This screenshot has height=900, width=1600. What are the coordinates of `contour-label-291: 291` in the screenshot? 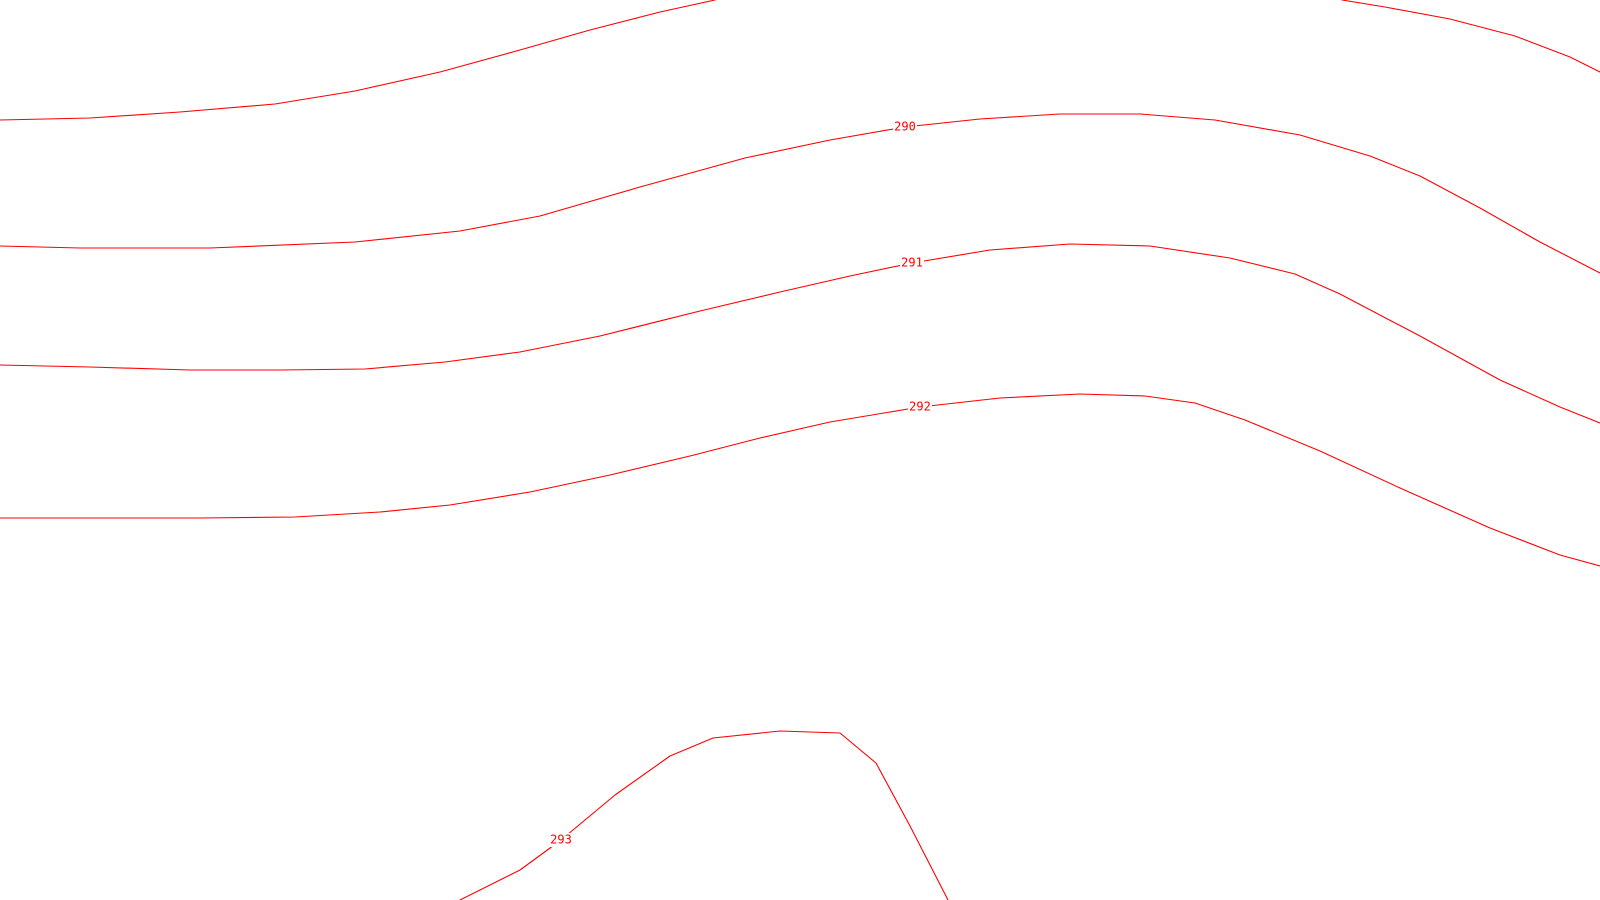 It's located at (912, 263).